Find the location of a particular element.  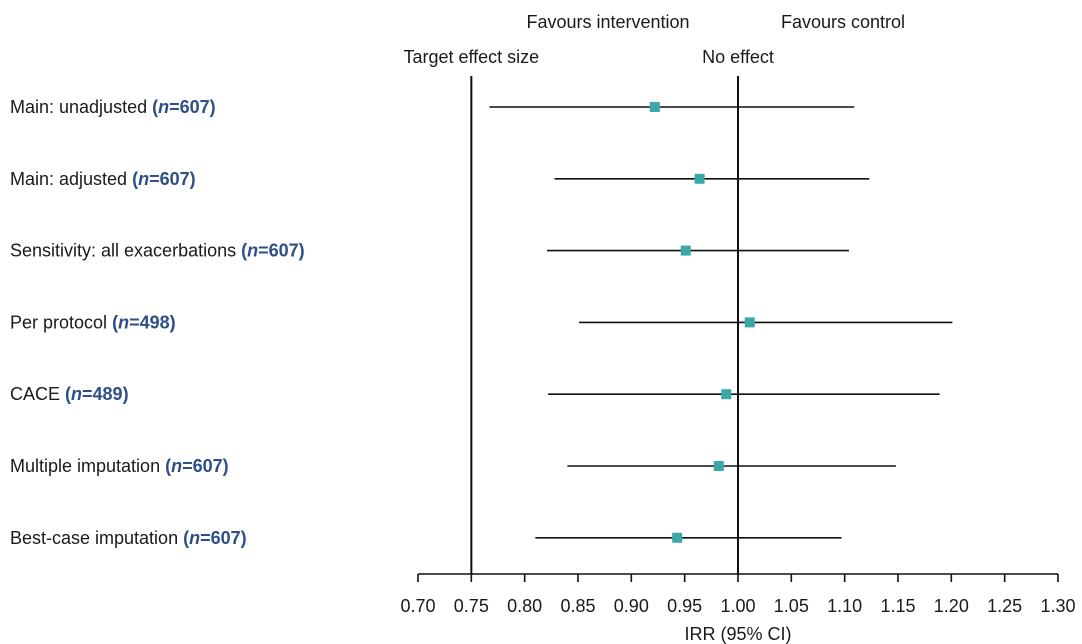

row-label: CACE (n=489) is located at coordinates (69, 394).